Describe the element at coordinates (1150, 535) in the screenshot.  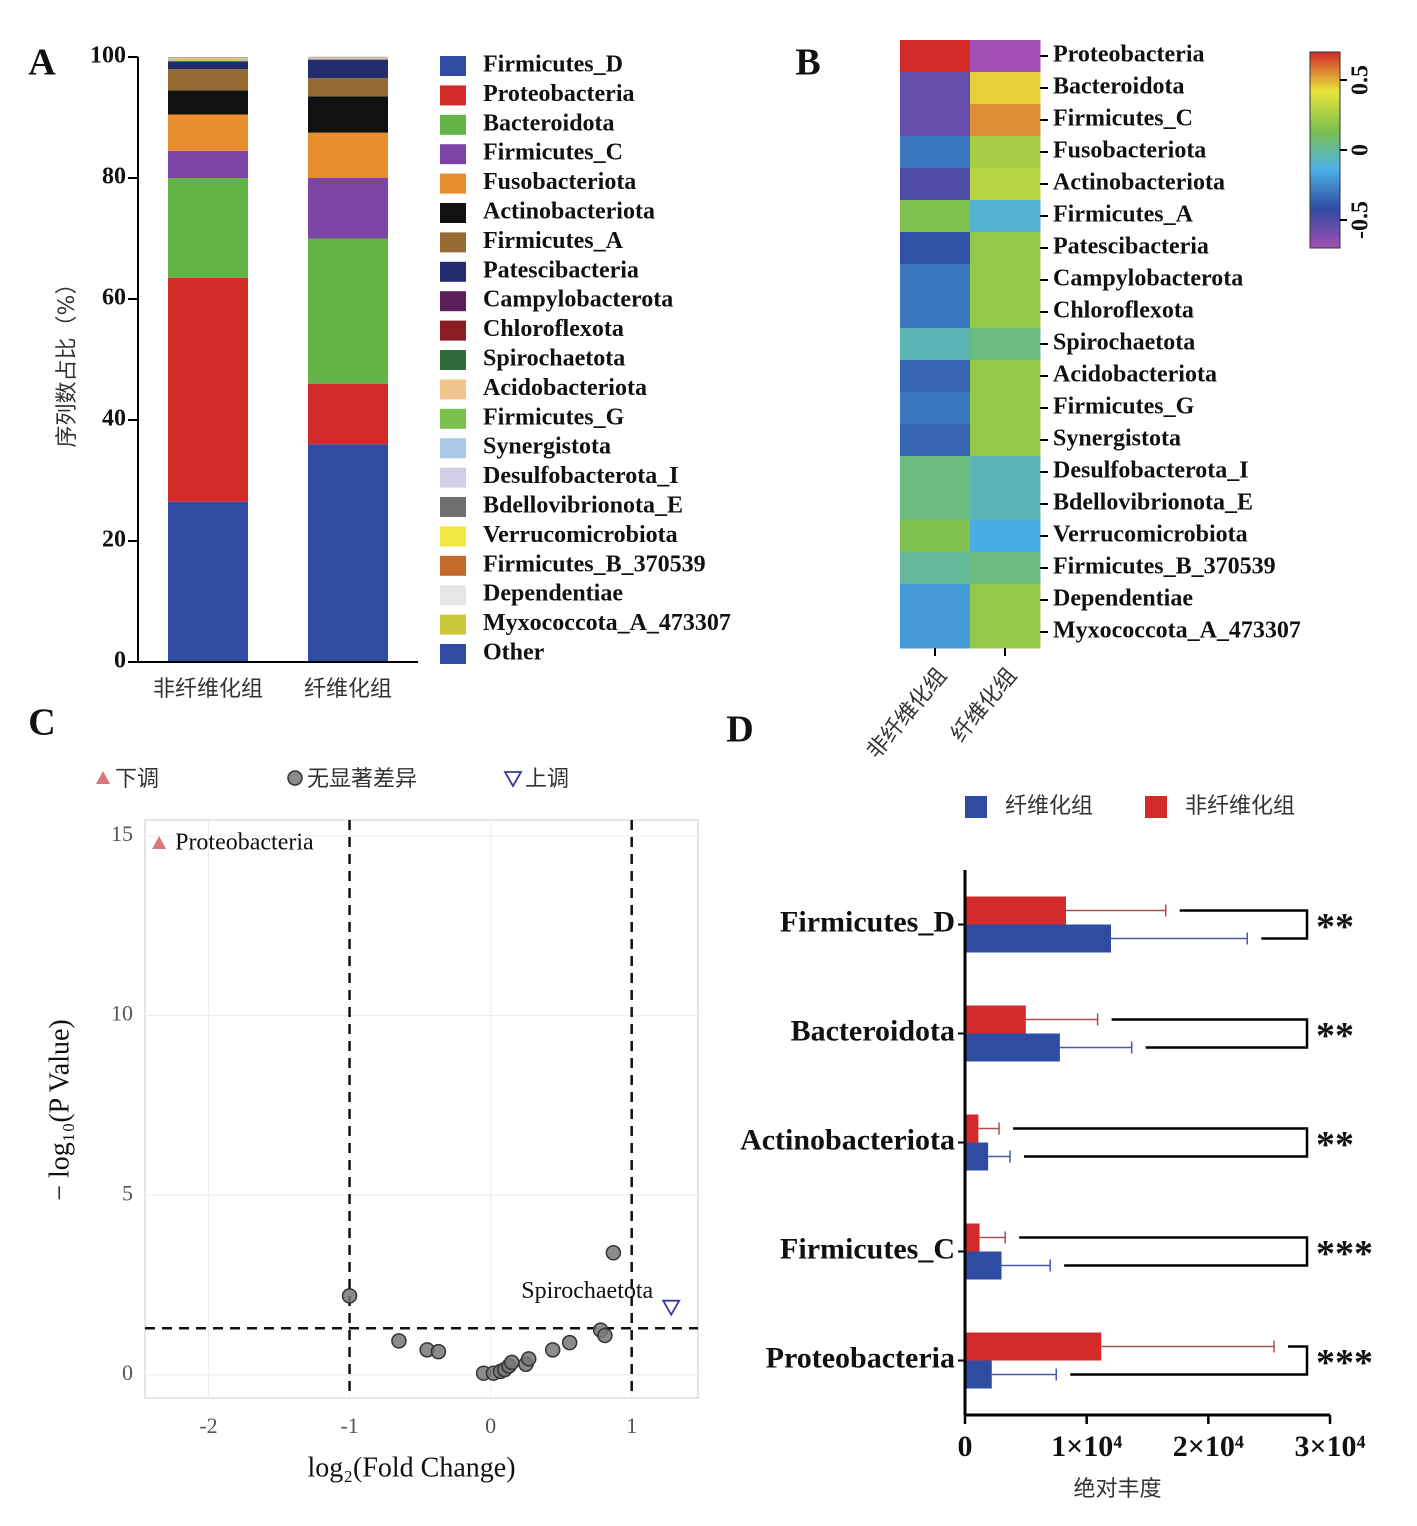
I see `row-label: Verrucomicrobiota` at that location.